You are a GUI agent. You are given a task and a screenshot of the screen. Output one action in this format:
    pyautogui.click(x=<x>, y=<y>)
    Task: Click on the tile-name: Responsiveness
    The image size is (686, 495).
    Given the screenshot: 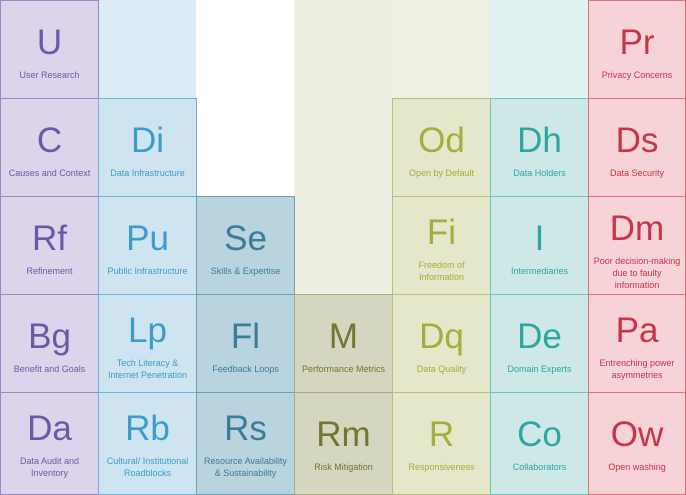 What is the action you would take?
    pyautogui.click(x=441, y=467)
    